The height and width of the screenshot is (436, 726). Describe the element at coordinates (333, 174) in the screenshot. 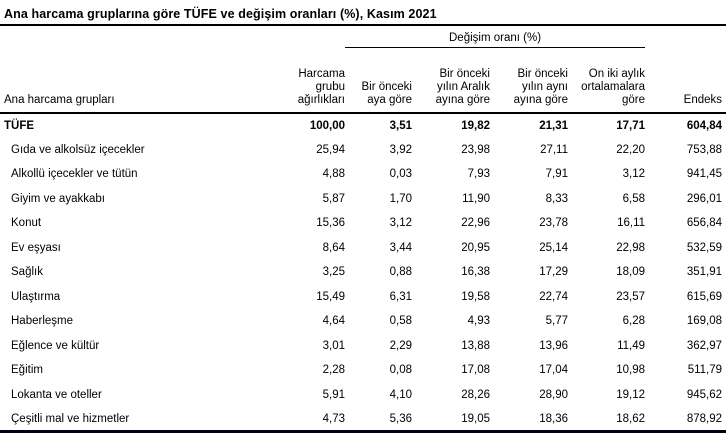

I see `cell-value: 4,88` at that location.